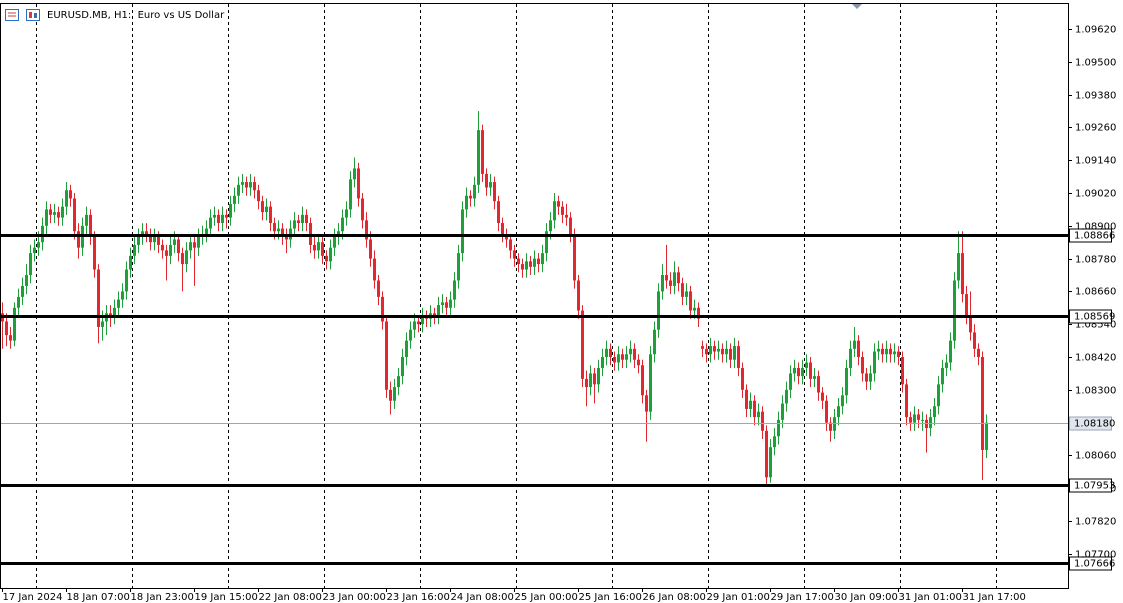 This screenshot has width=1123, height=603. What do you see at coordinates (12, 15) in the screenshot?
I see `icon-window` at bounding box center [12, 15].